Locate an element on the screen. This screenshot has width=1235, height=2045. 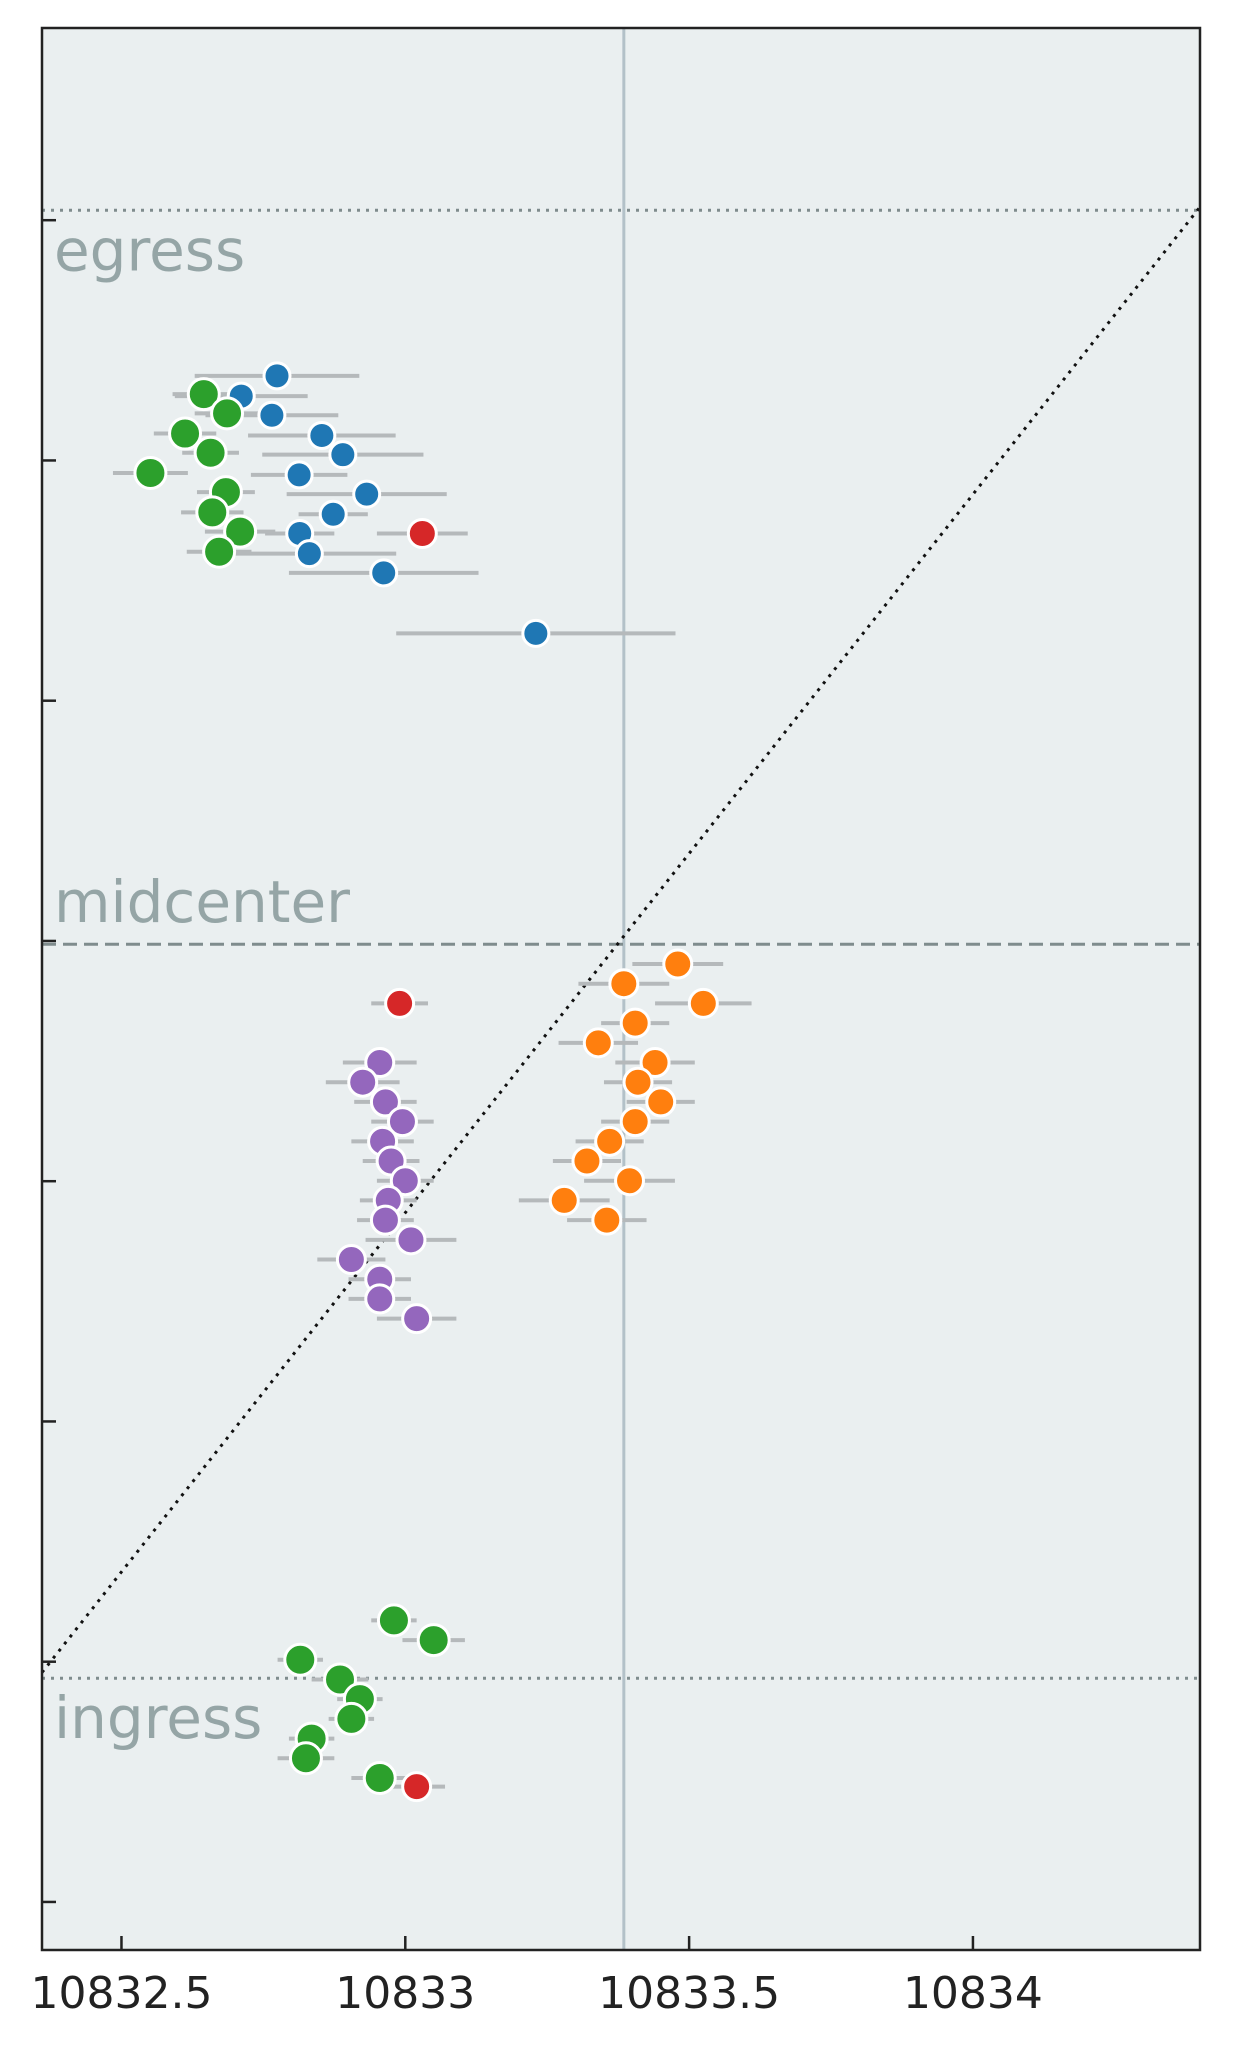
x-axis-ticks is located at coordinates (547, 1943).